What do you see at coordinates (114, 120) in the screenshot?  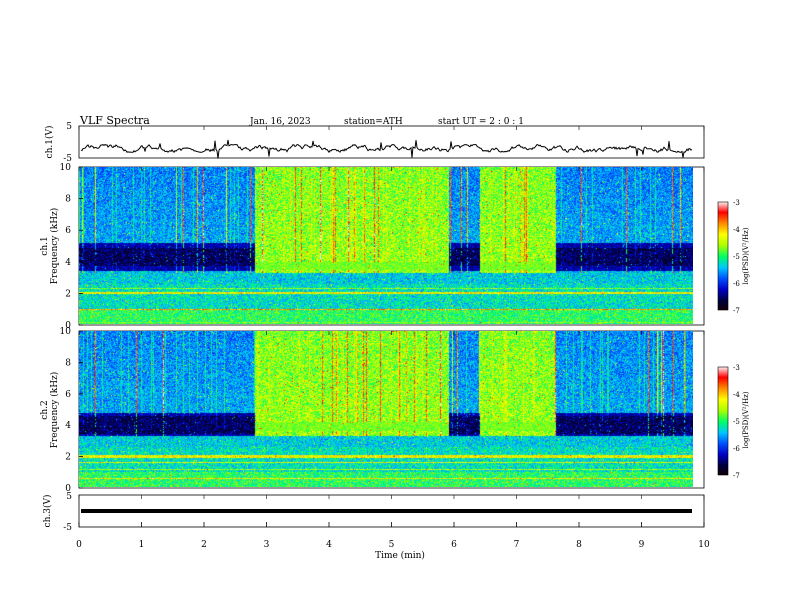 I see `figure-title: VLF Spectra` at bounding box center [114, 120].